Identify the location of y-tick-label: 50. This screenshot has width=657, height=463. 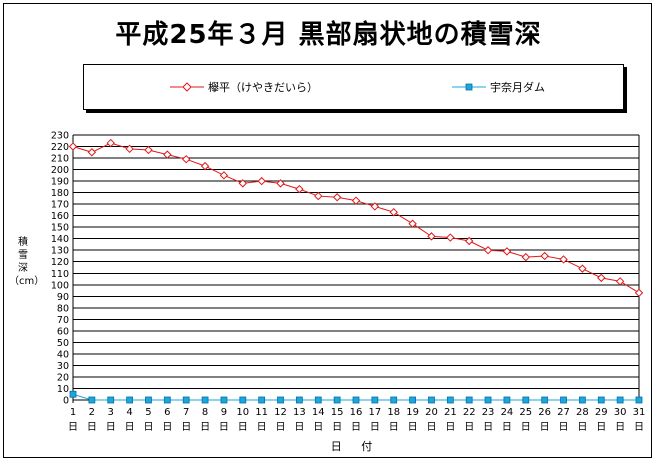
(63, 343).